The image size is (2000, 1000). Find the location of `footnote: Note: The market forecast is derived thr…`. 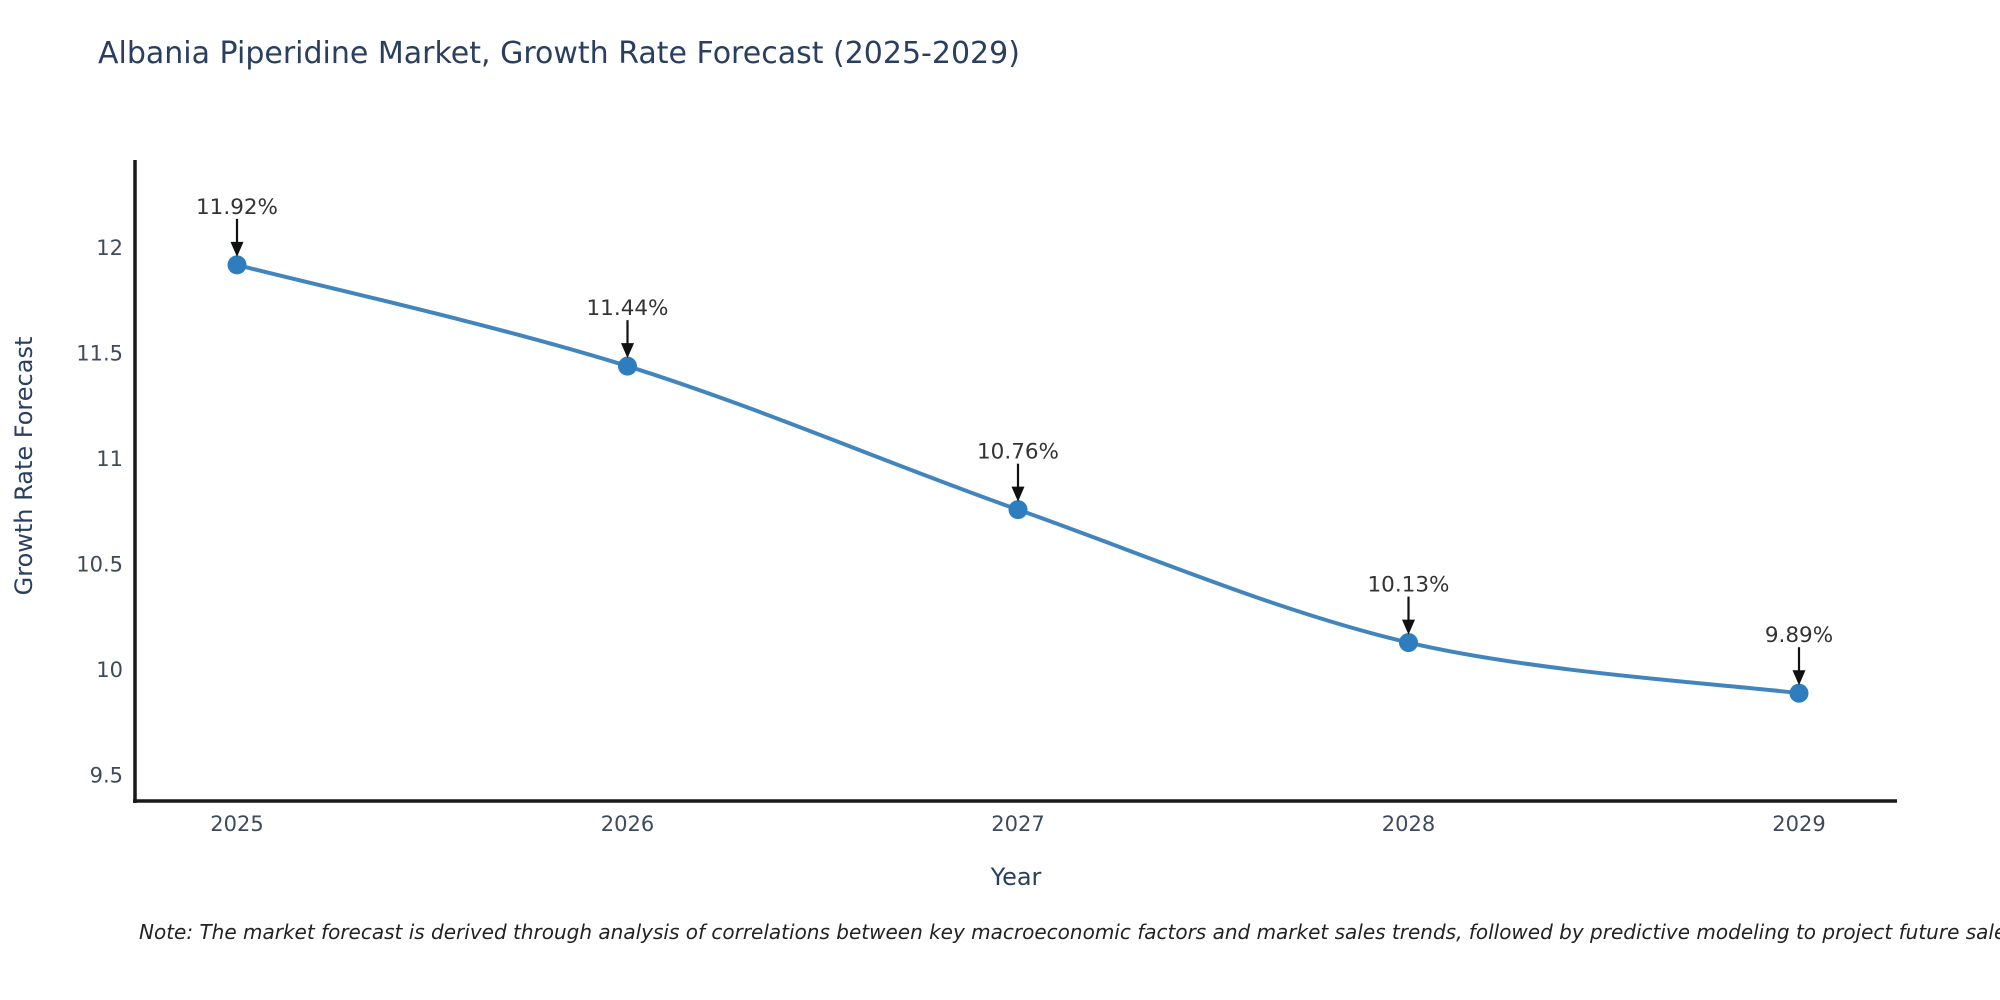

footnote: Note: The market forecast is derived thr… is located at coordinates (1069, 932).